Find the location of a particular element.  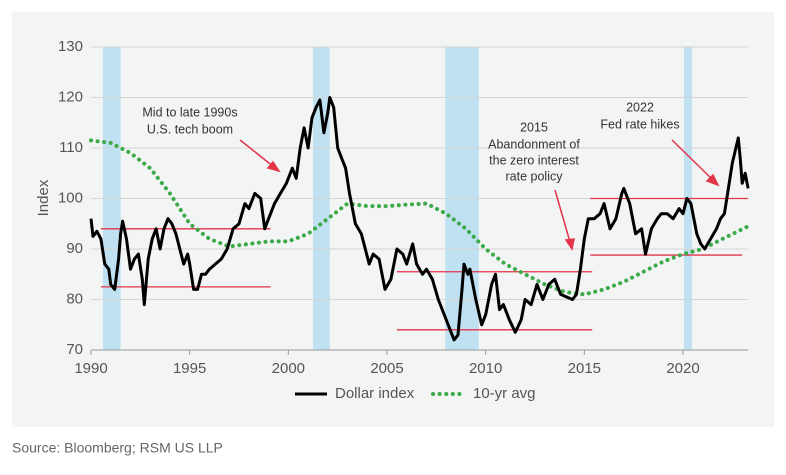

y-tick-label: 130 is located at coordinates (70, 46).